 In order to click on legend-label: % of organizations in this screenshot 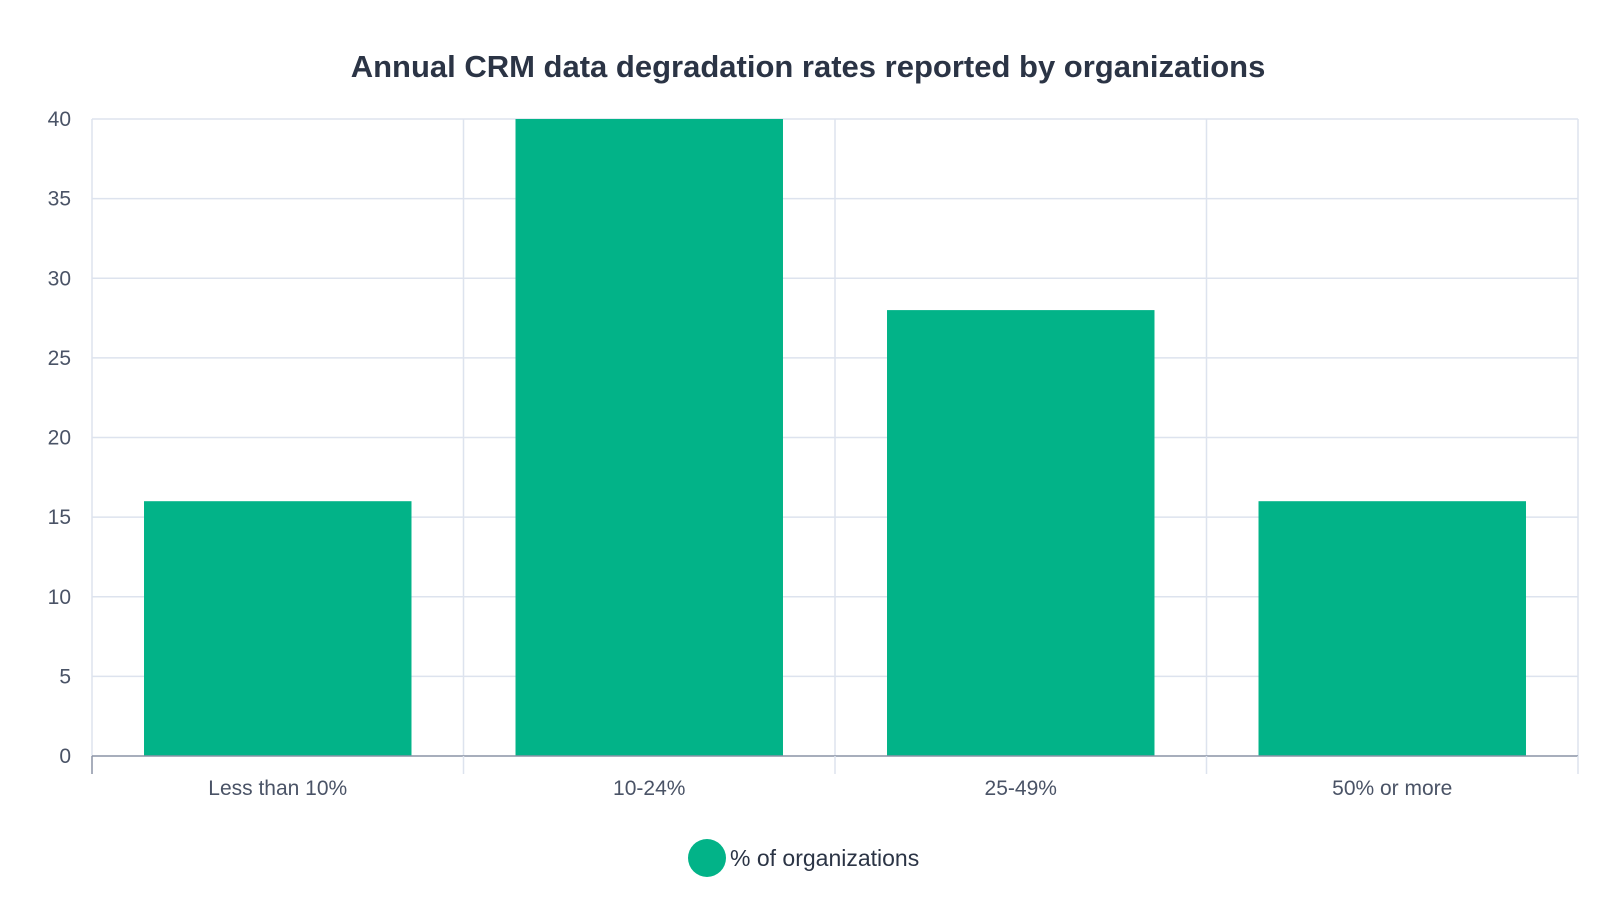, I will do `click(824, 858)`.